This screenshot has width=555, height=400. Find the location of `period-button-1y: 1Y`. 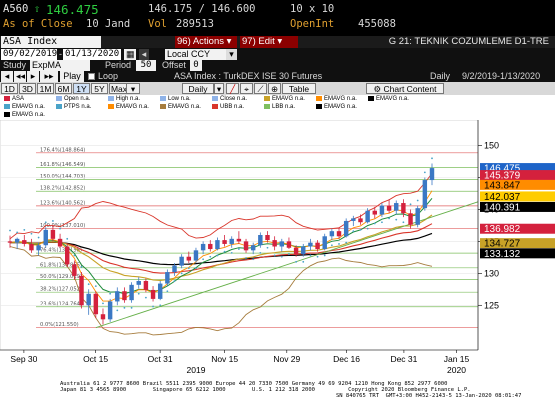

period-button-1y: 1Y is located at coordinates (81, 88).